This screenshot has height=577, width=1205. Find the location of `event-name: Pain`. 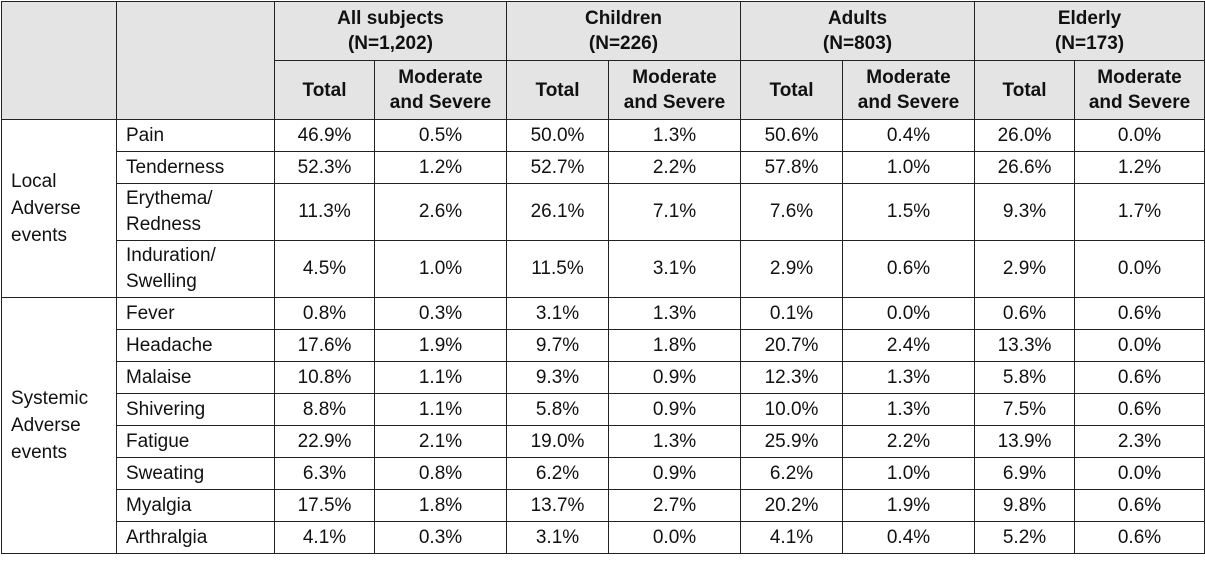

event-name: Pain is located at coordinates (195, 135).